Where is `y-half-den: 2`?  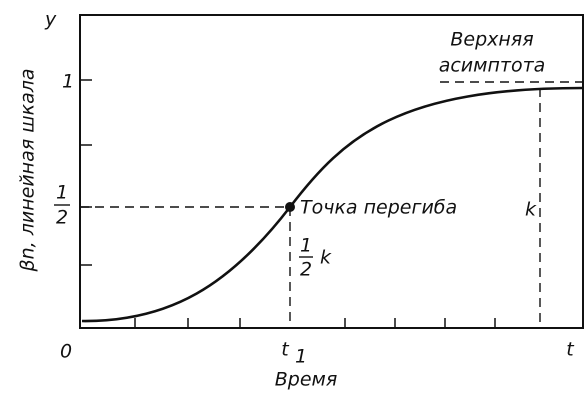 y-half-den: 2 is located at coordinates (62, 218).